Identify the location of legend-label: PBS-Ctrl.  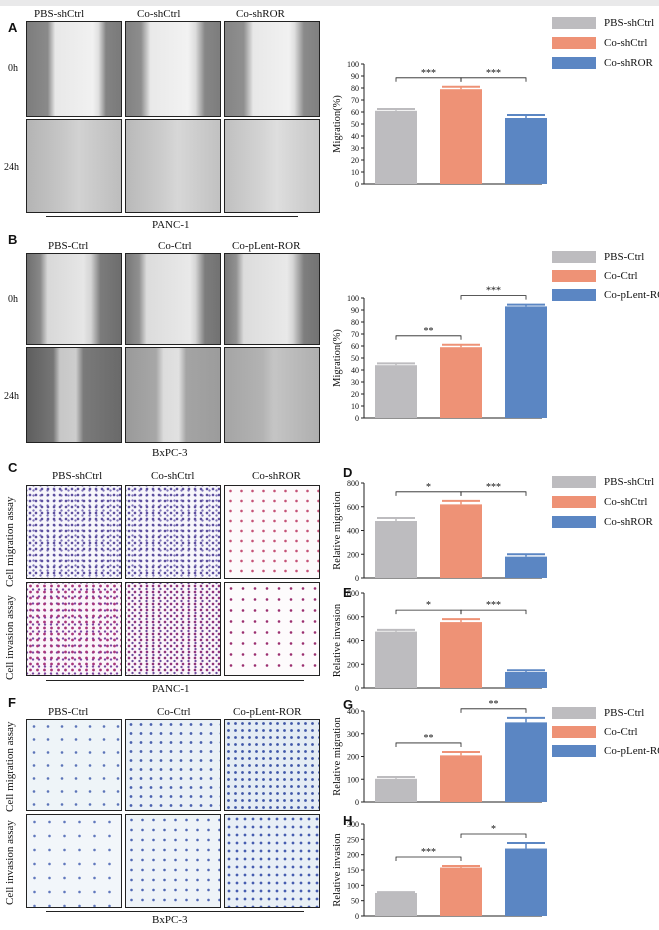
(624, 257).